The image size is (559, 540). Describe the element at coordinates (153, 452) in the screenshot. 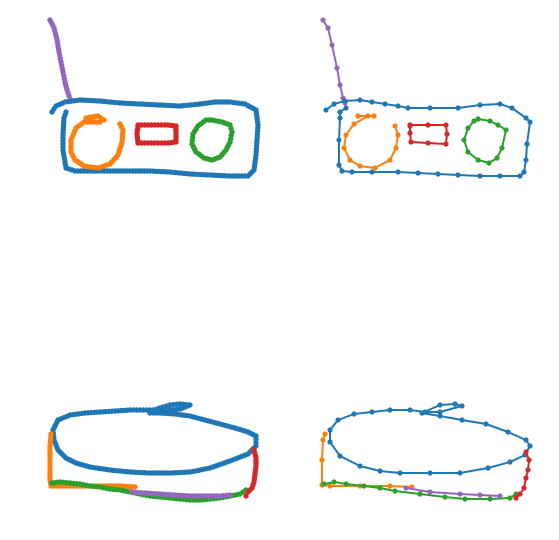

I see `panel-bottom-left` at that location.